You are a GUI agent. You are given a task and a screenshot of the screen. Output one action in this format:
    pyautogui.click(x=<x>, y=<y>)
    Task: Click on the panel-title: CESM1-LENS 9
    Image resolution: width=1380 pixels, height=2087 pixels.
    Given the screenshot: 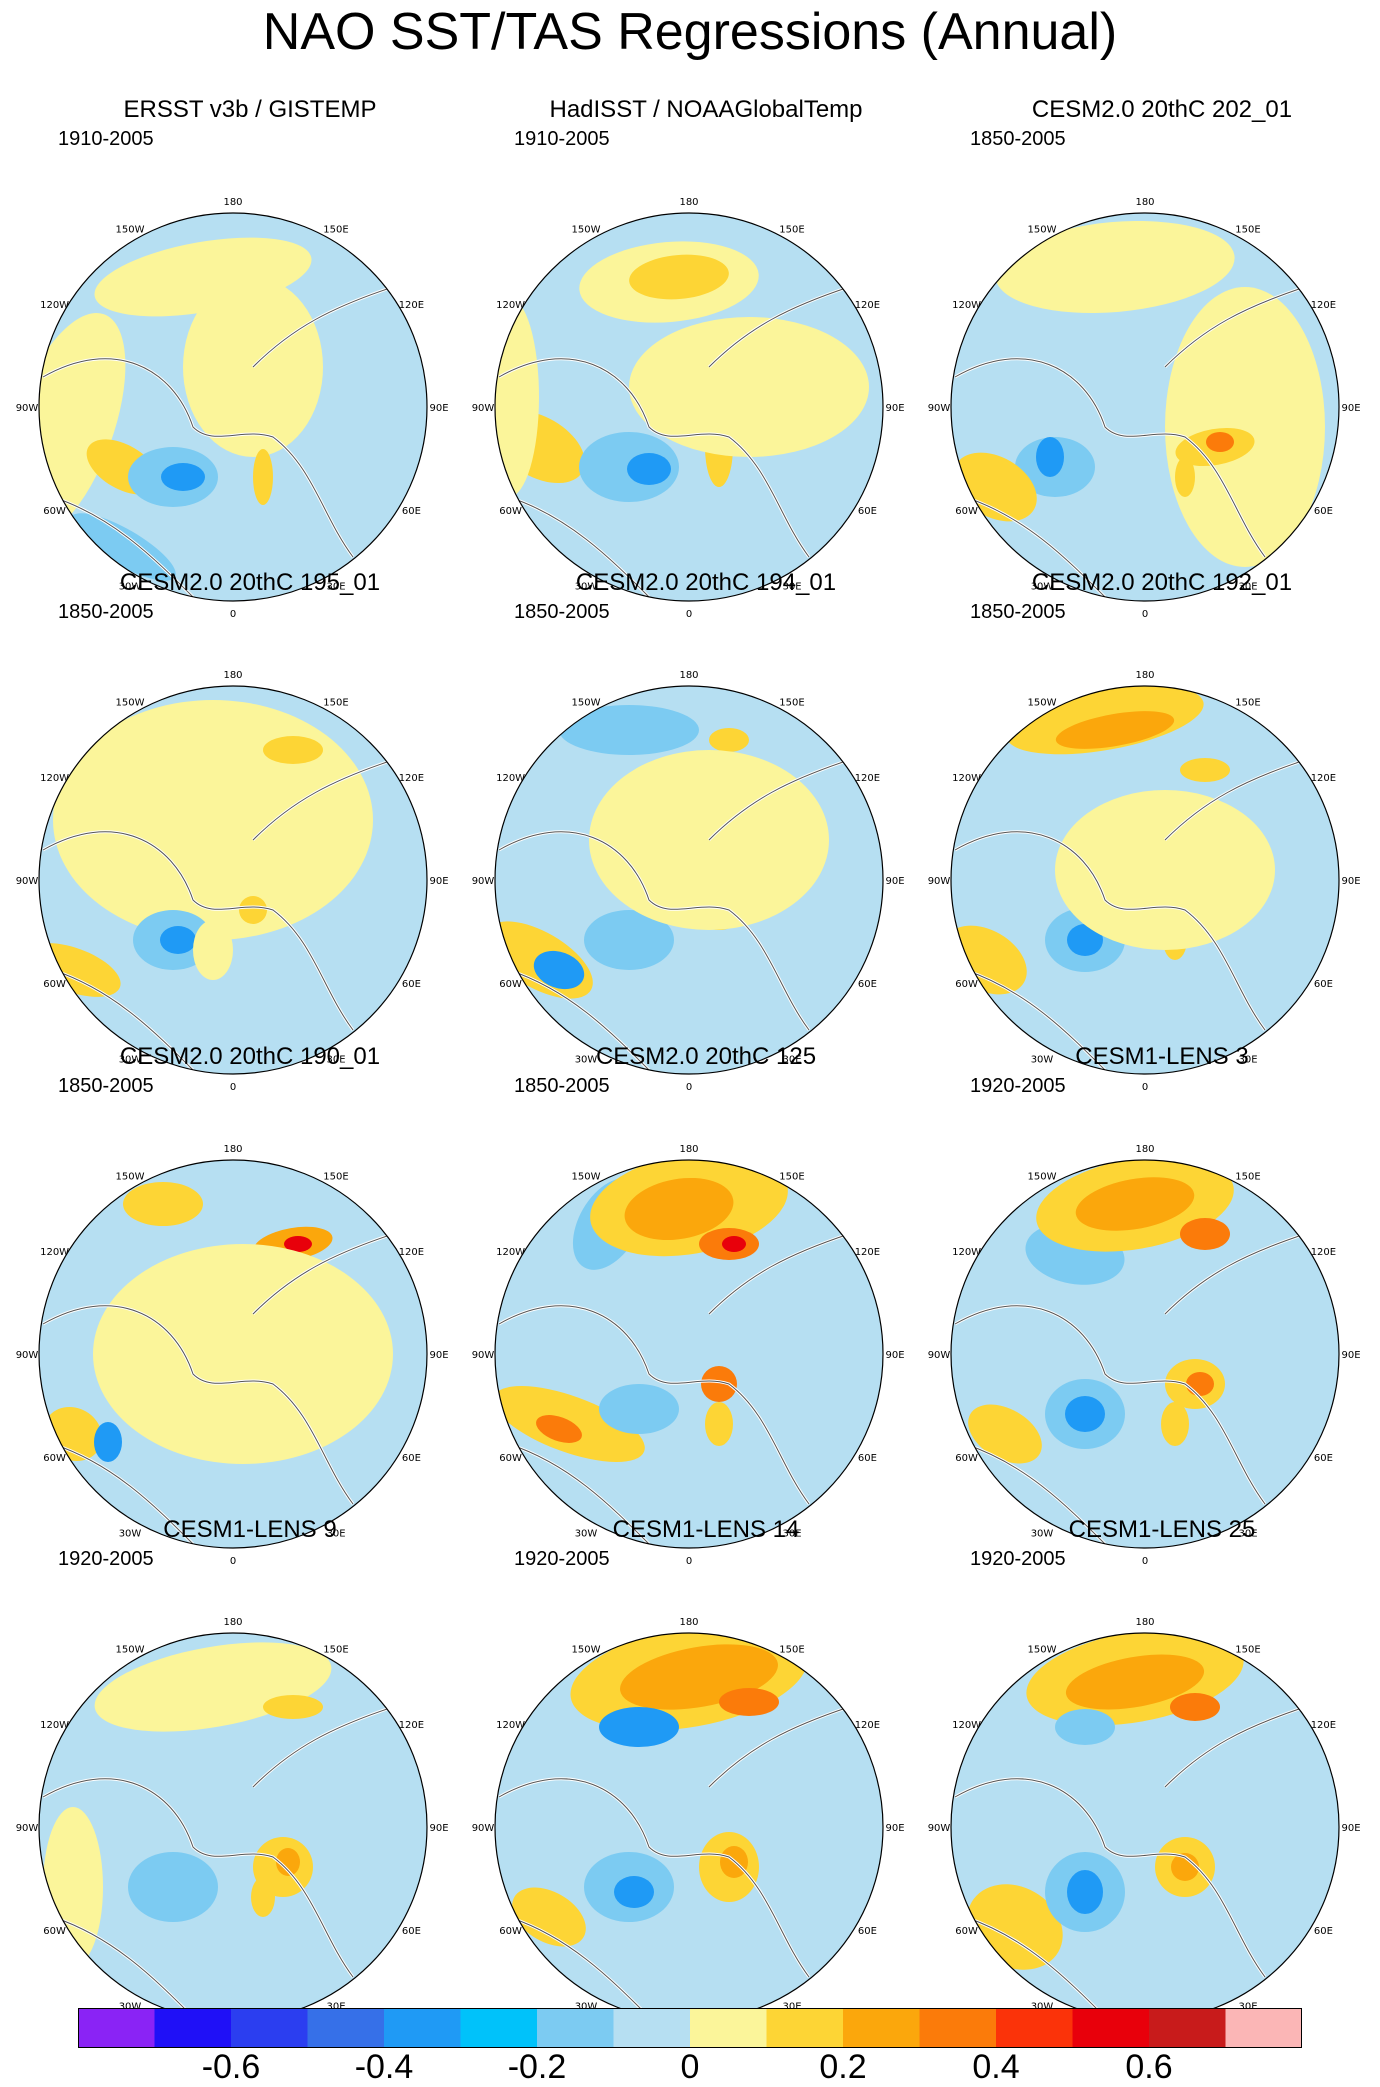 What is the action you would take?
    pyautogui.click(x=250, y=1529)
    